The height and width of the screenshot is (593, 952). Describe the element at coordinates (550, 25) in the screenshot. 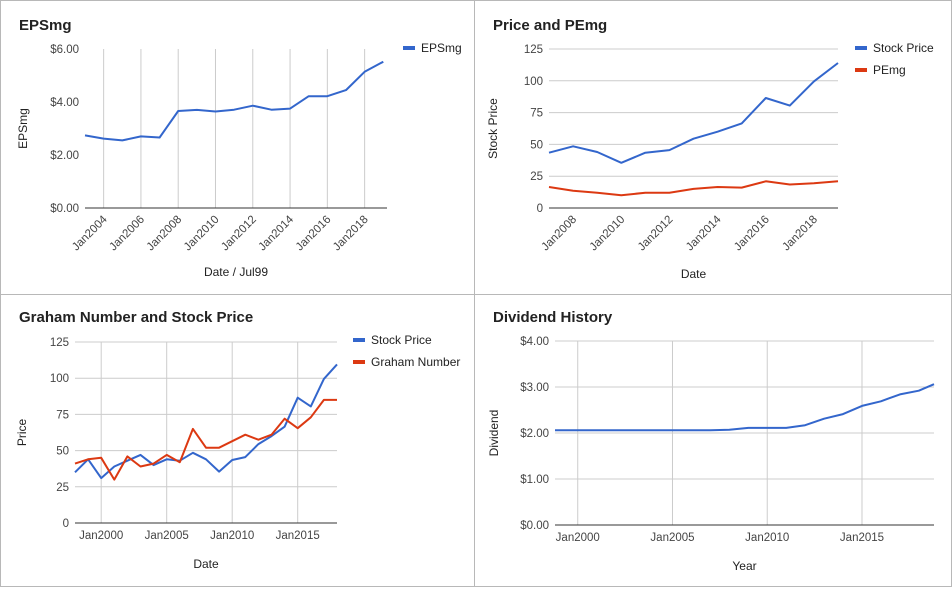

I see `chart-title: Price and PEmg` at that location.